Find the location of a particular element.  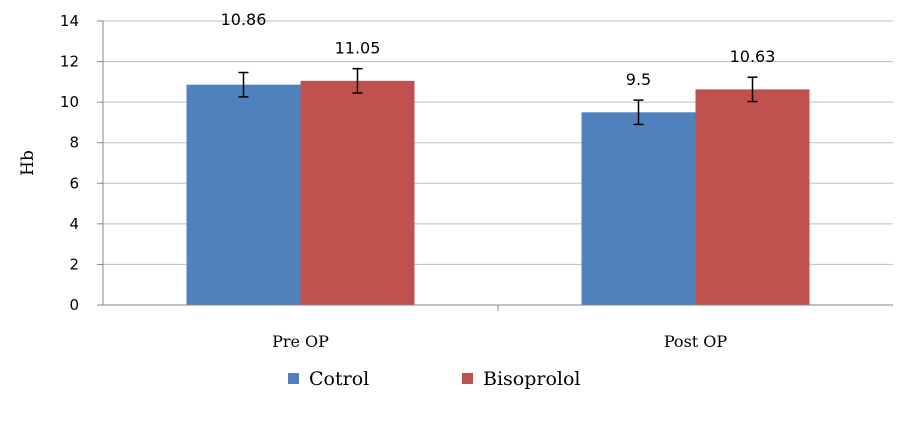

data-label: 11.05 is located at coordinates (358, 48).